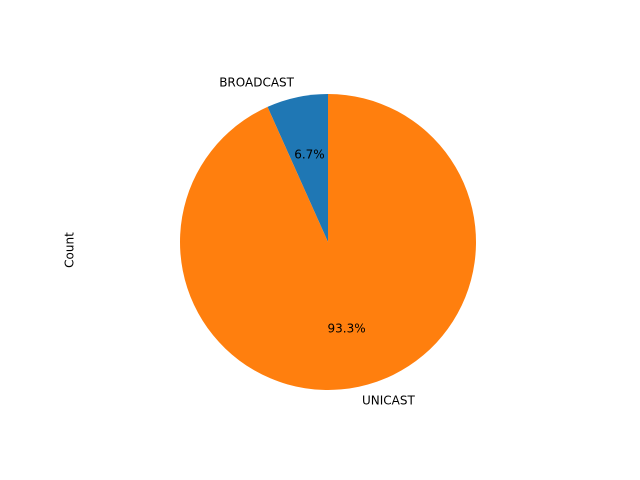  What do you see at coordinates (389, 401) in the screenshot?
I see `slice-label-unicast: UNICAST` at bounding box center [389, 401].